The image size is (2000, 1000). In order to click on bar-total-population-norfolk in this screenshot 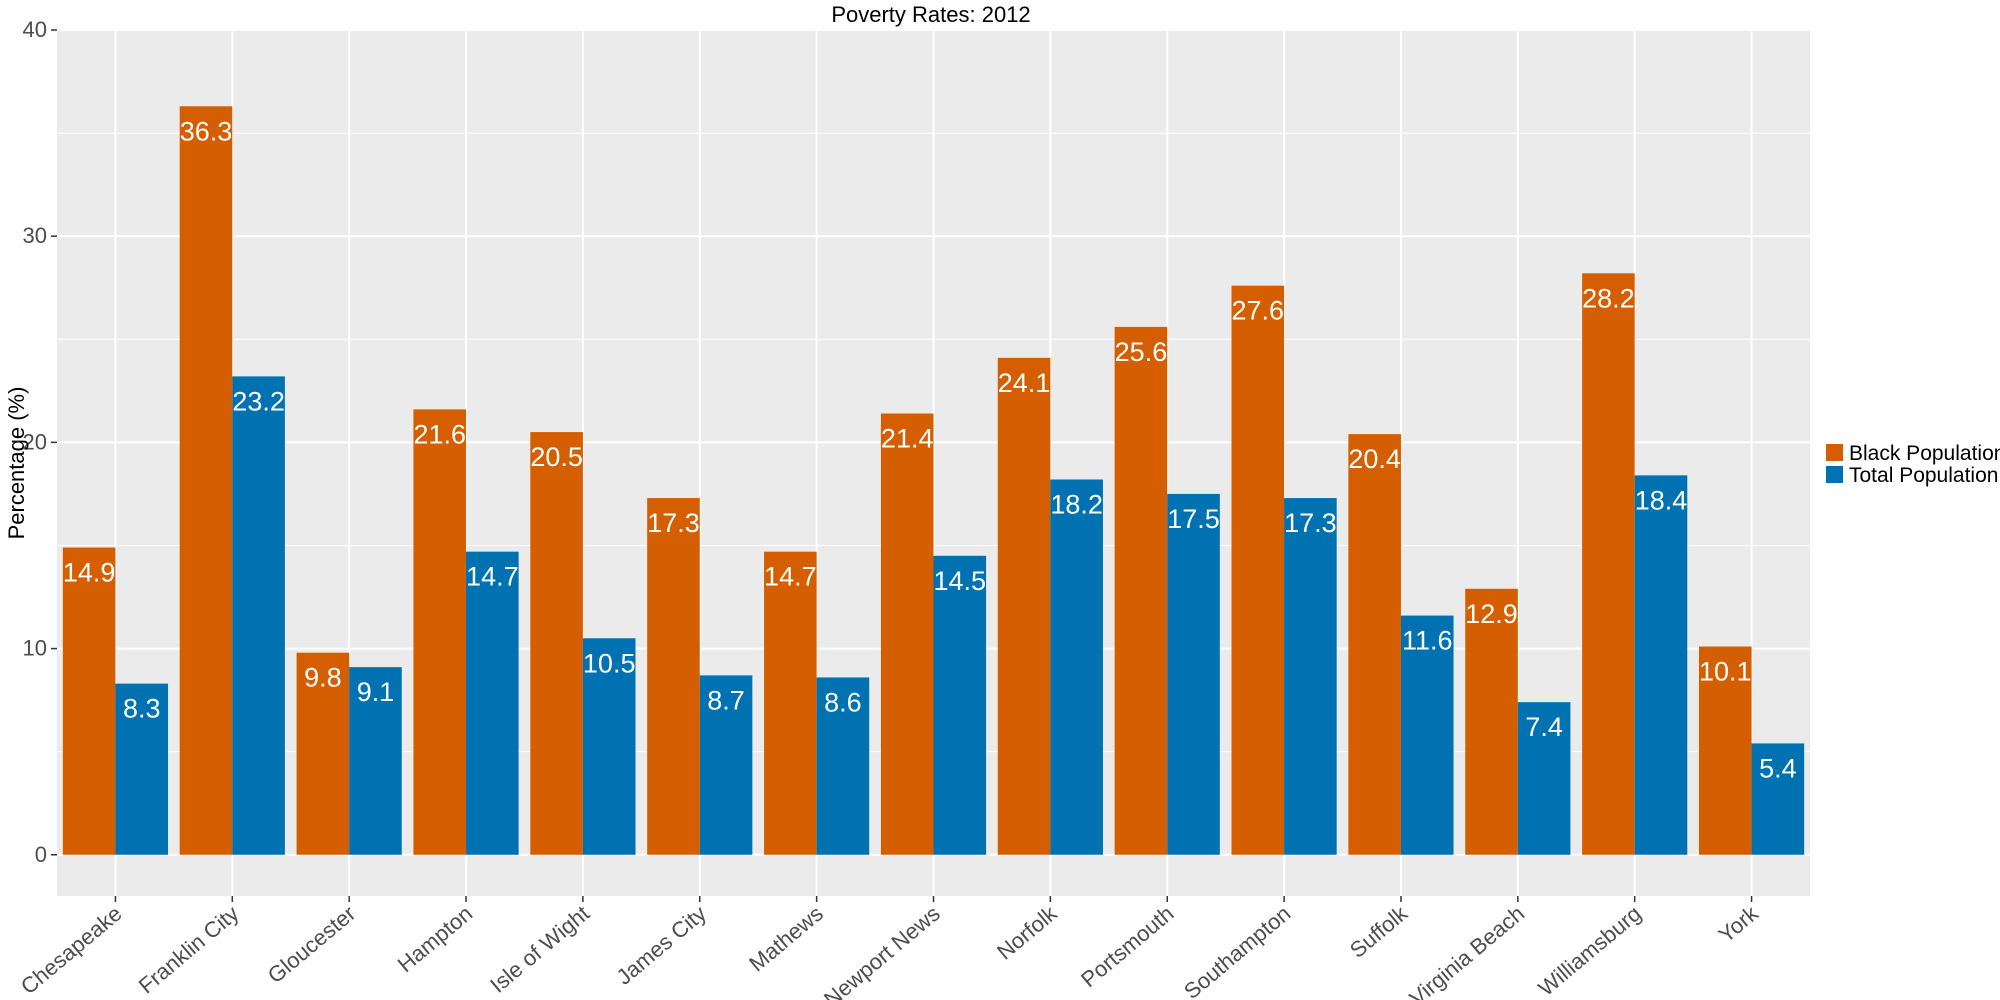, I will do `click(1076, 667)`.